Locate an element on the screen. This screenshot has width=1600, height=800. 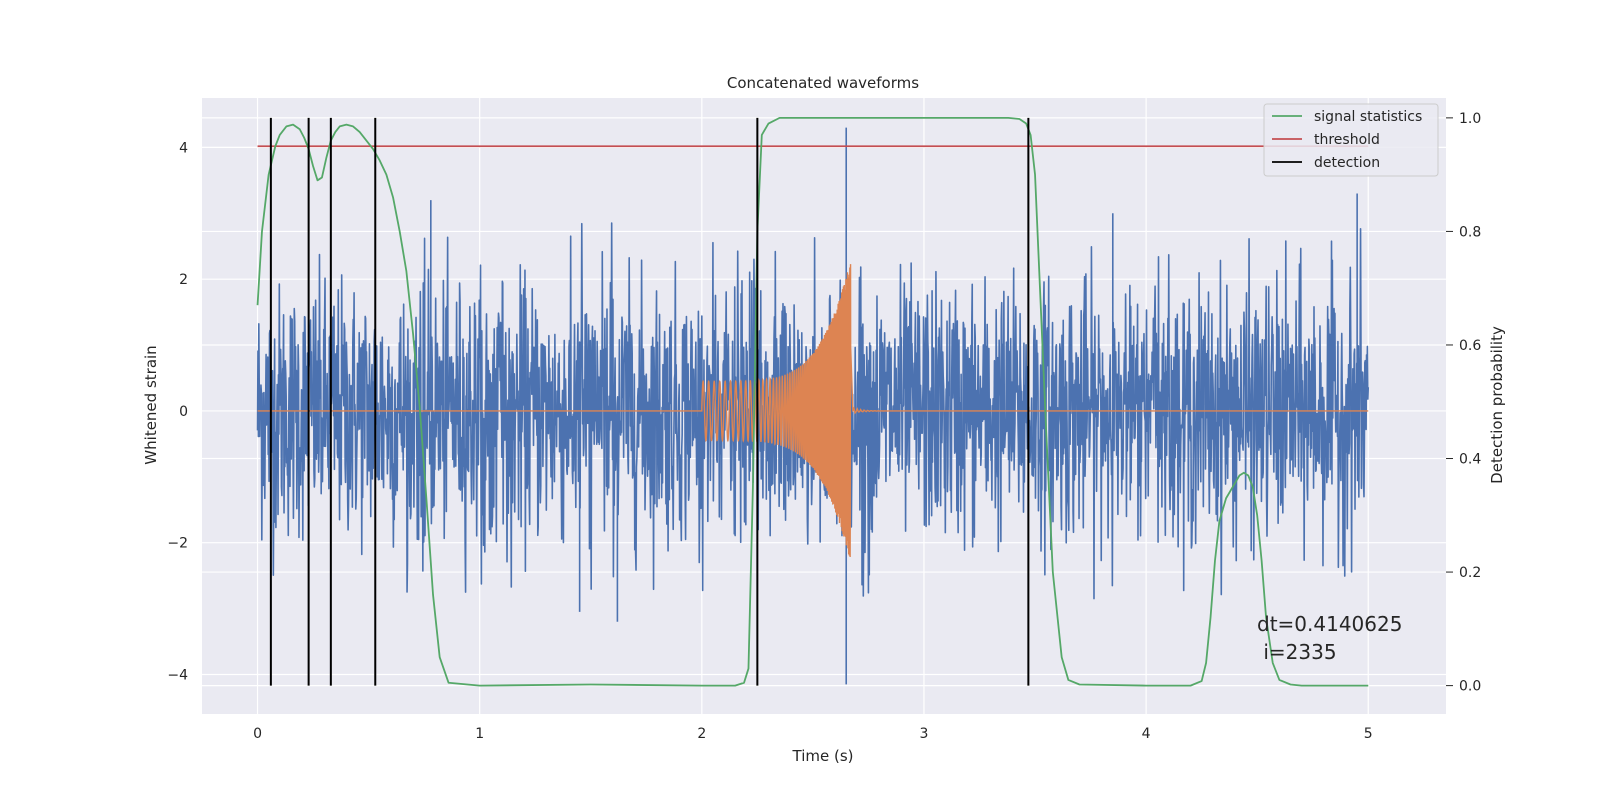
x-axis-label: Time (s) is located at coordinates (823, 756).